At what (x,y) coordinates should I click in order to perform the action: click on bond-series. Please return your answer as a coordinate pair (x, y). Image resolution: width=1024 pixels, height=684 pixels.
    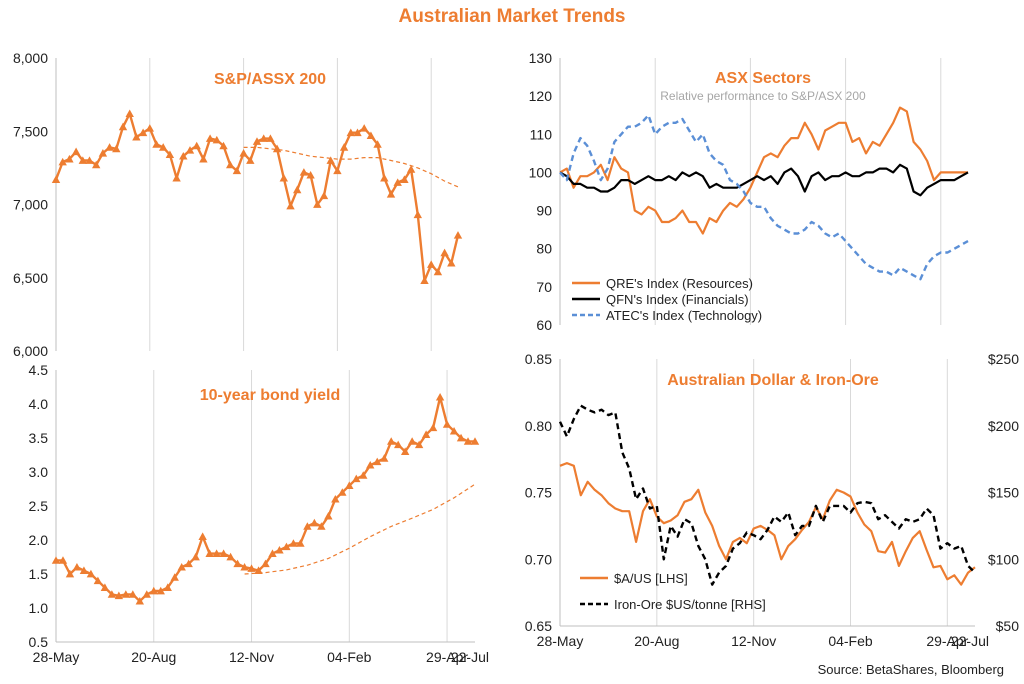
    Looking at the image, I should click on (265, 499).